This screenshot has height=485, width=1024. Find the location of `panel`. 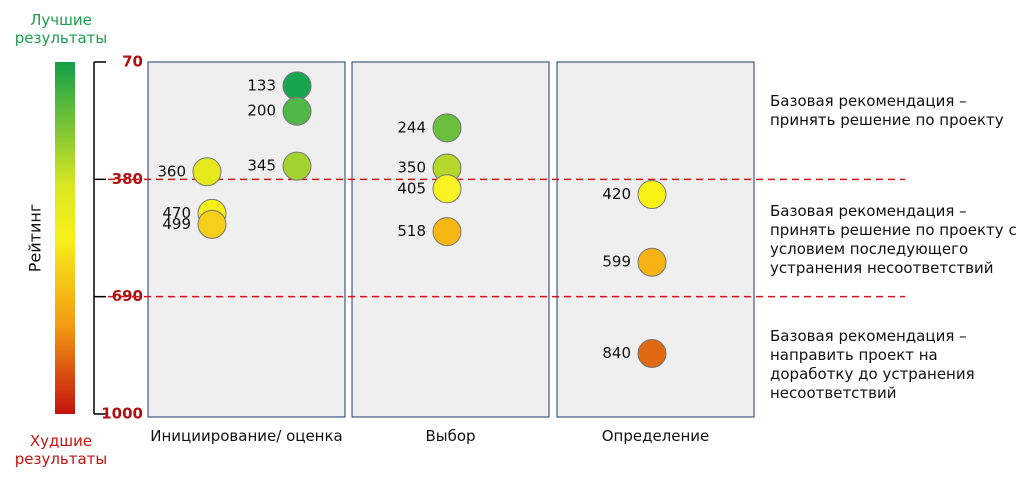

panel is located at coordinates (246, 239).